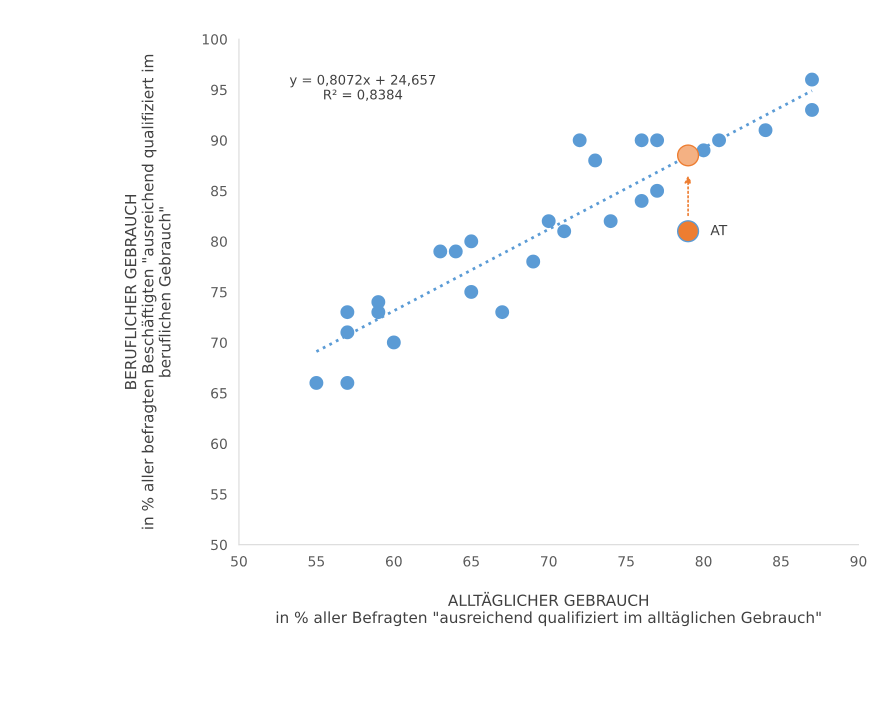  I want to click on x-tick-label: 85, so click(781, 561).